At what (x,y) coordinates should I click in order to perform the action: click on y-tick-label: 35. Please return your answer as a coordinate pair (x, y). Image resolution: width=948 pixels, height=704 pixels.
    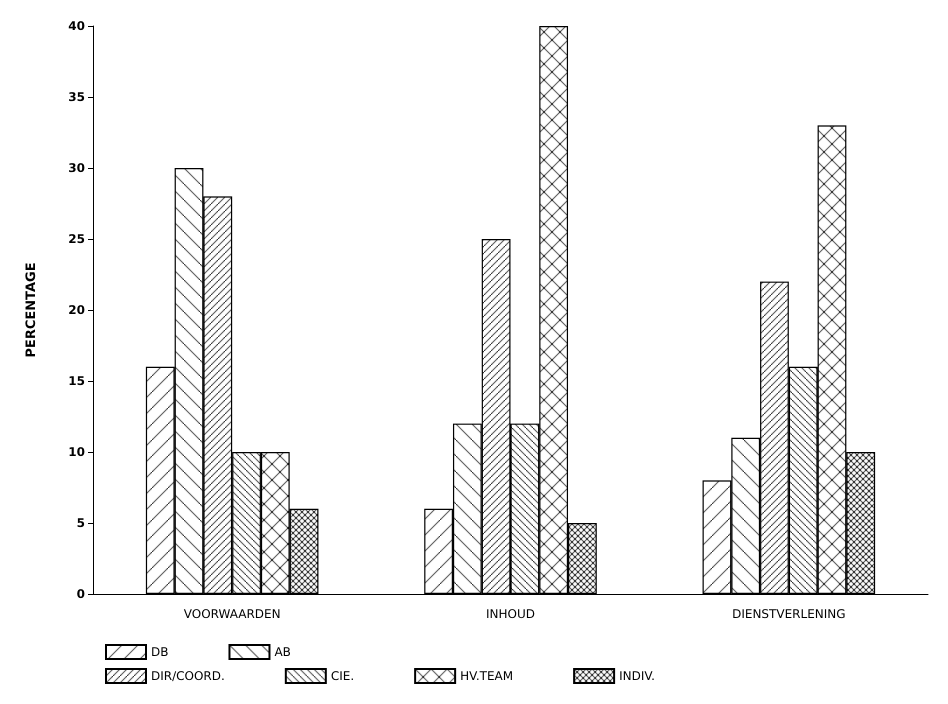
    Looking at the image, I should click on (76, 97).